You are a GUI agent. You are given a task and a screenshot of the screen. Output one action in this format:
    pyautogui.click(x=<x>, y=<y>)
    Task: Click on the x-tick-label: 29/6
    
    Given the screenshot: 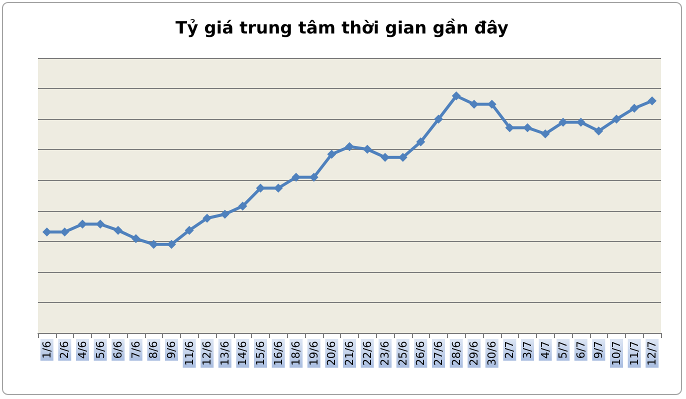 What is the action you would take?
    pyautogui.click(x=474, y=353)
    